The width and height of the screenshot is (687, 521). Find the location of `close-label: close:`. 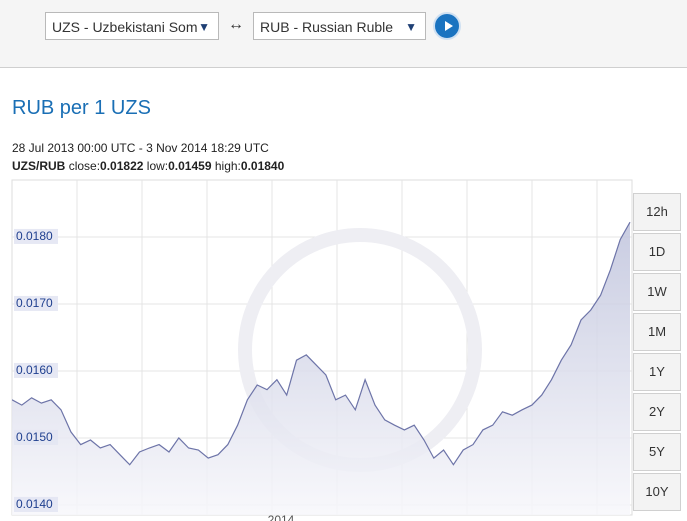

close-label: close: is located at coordinates (84, 166).